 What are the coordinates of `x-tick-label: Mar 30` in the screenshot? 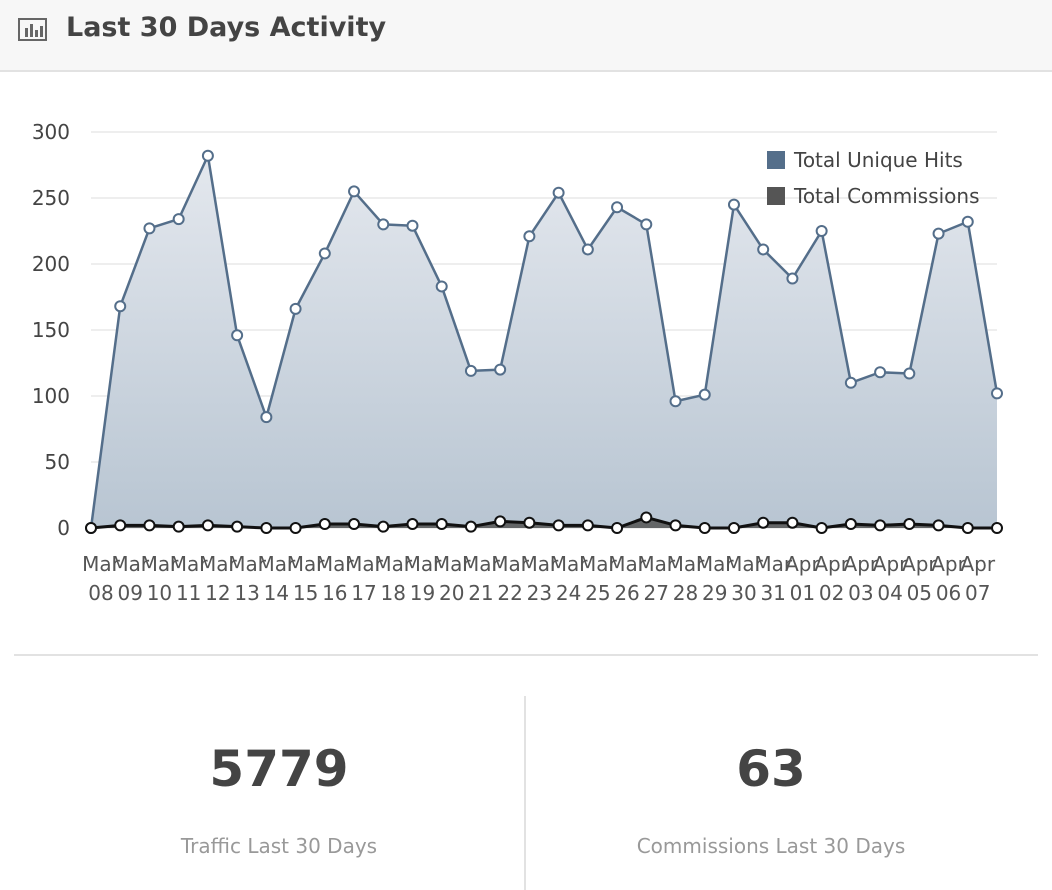 It's located at (744, 578).